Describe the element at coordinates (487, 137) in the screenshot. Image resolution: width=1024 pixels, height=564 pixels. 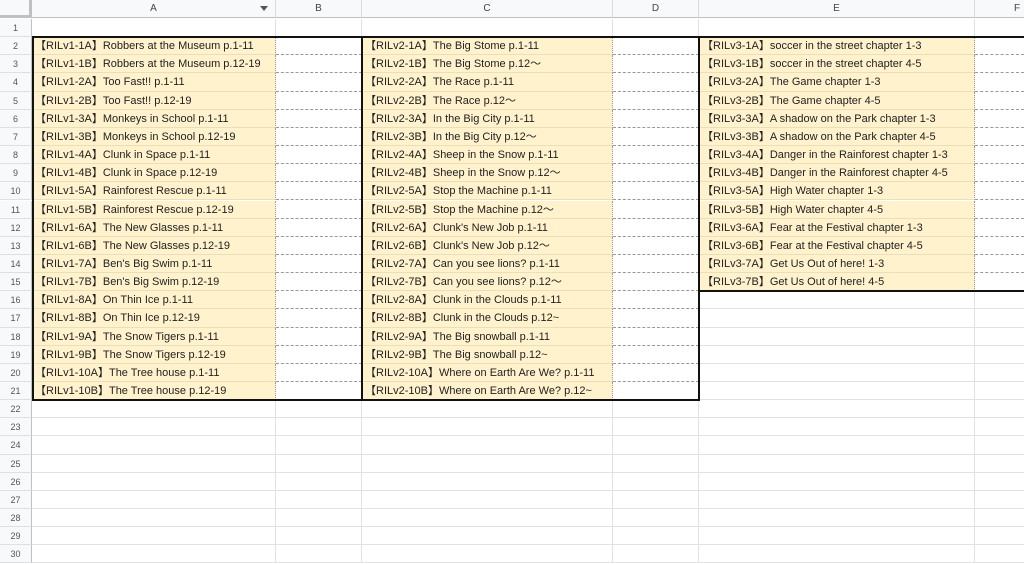
I see `cell-C7: 【RILv2-3B】In the Big City p.12〜` at that location.